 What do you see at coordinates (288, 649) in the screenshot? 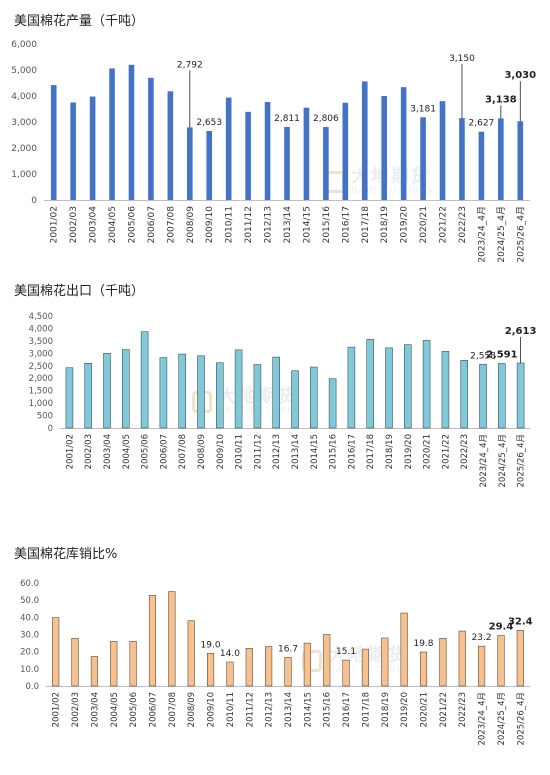
I see `data-label: 16.7` at bounding box center [288, 649].